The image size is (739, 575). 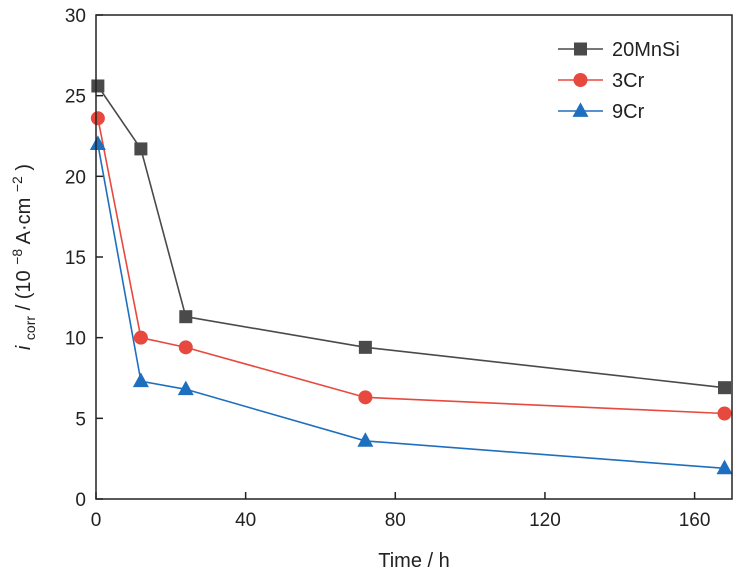 I want to click on y-tick-label: 20, so click(x=75, y=177).